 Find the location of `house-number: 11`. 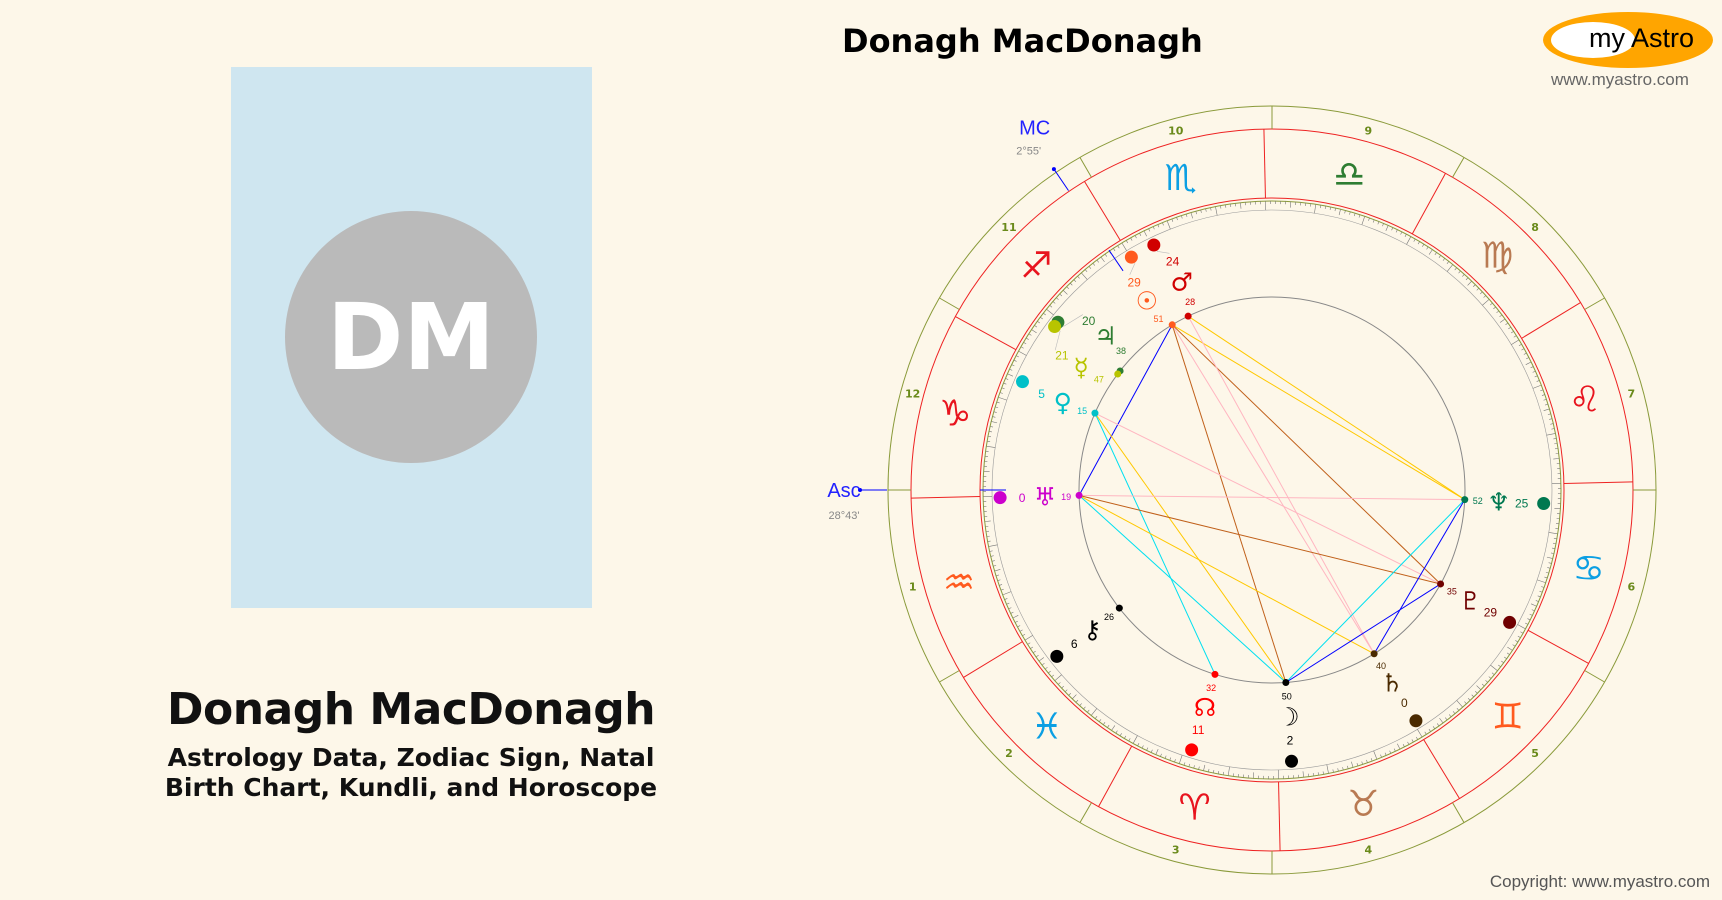

house-number: 11 is located at coordinates (1008, 227).